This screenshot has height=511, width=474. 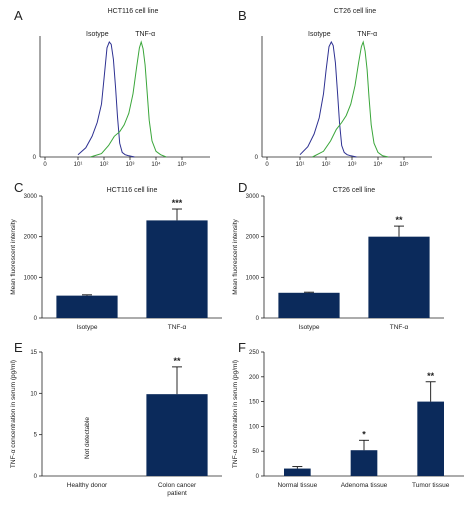 What do you see at coordinates (87, 485) in the screenshot?
I see `category-label: Healthy donor` at bounding box center [87, 485].